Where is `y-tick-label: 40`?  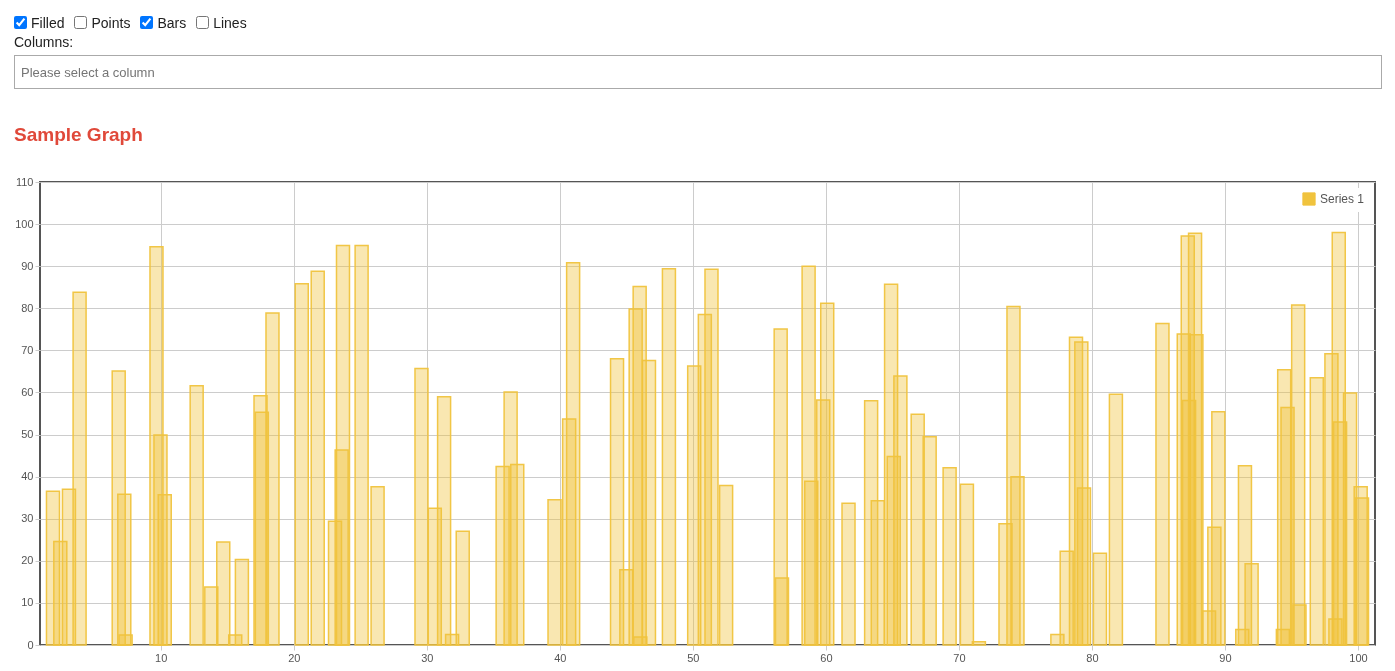
y-tick-label: 40 is located at coordinates (27, 476).